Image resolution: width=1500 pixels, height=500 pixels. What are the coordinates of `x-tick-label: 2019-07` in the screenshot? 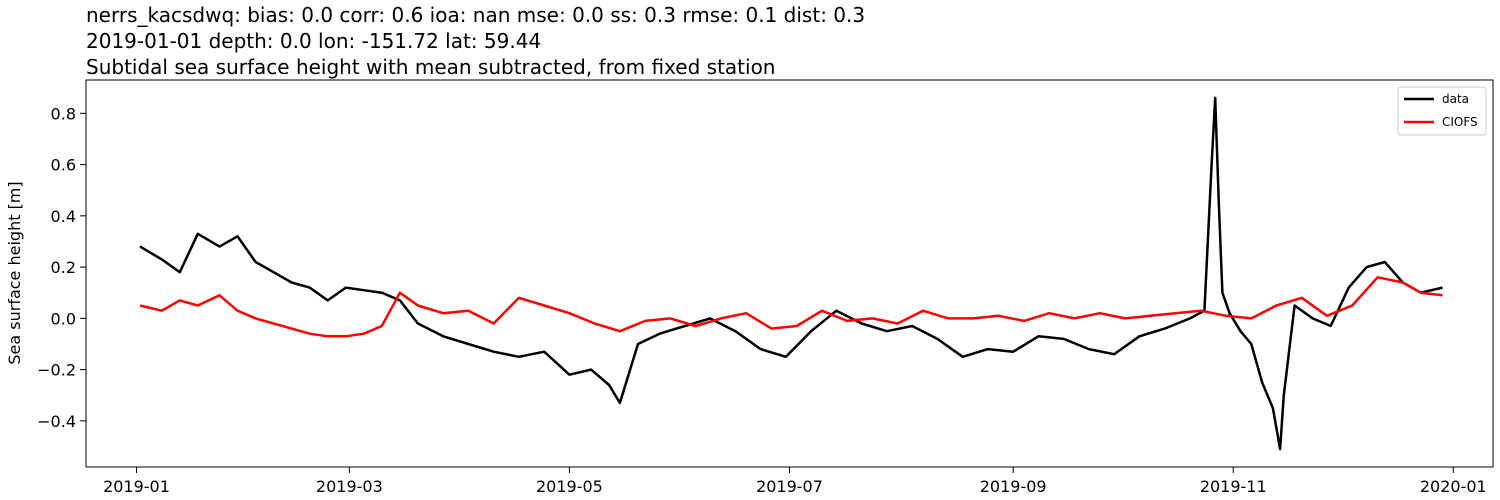 It's located at (789, 486).